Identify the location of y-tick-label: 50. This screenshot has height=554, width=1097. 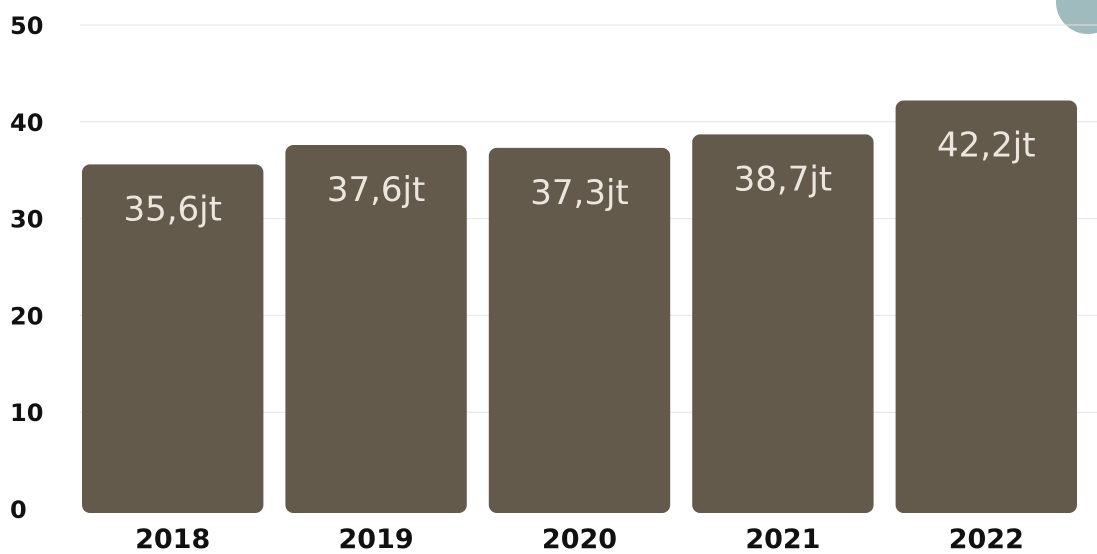
(26, 26).